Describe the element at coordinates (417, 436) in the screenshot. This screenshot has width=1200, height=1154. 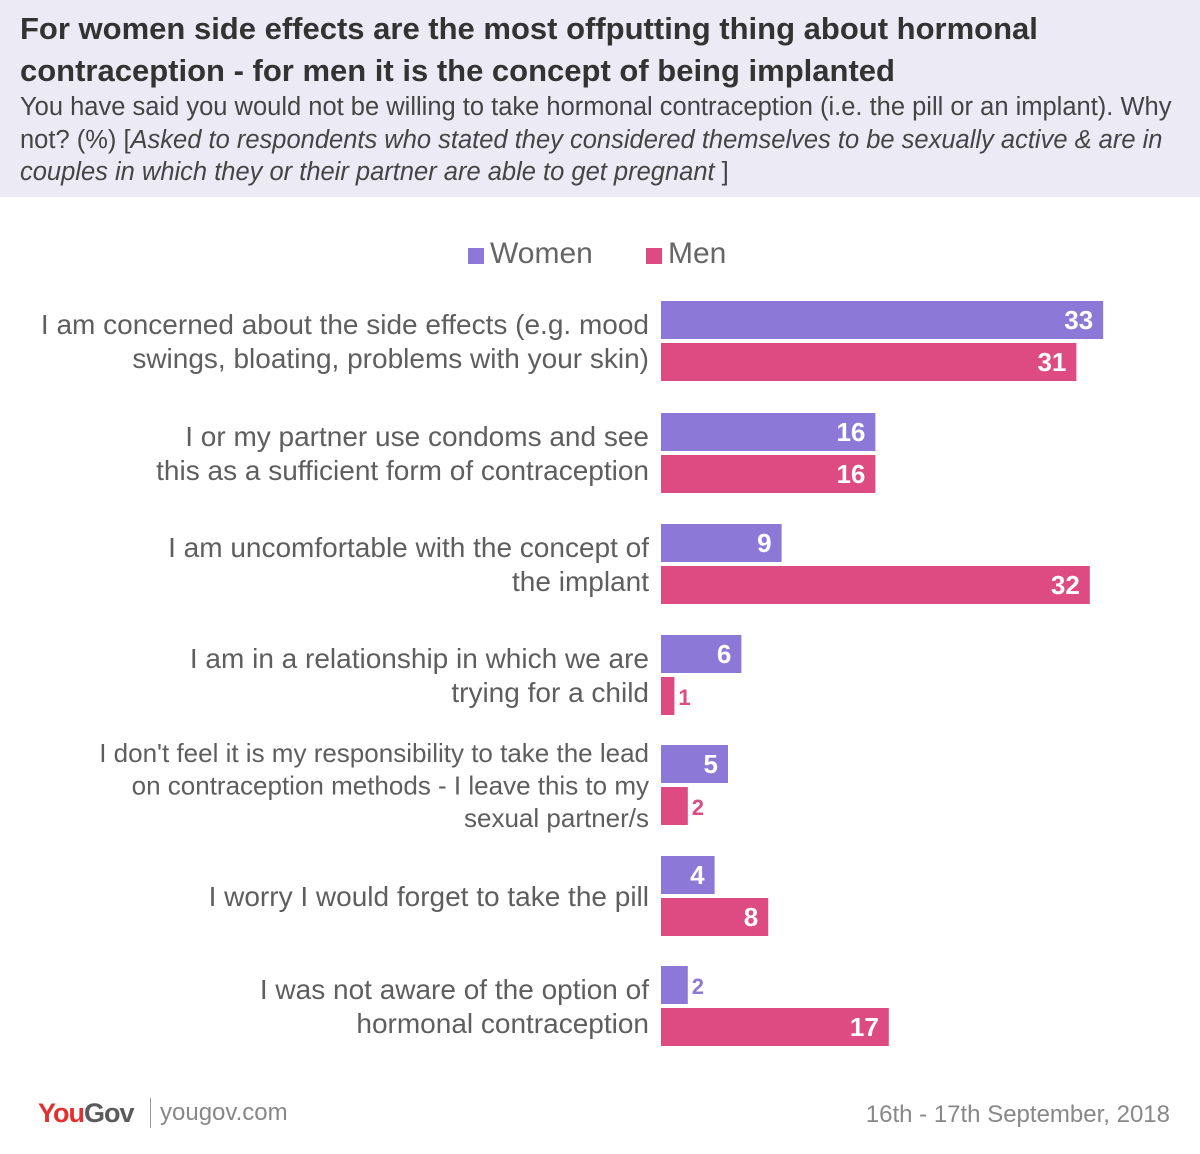
I see `category-label-1-0: I or my partner use condoms and see` at that location.